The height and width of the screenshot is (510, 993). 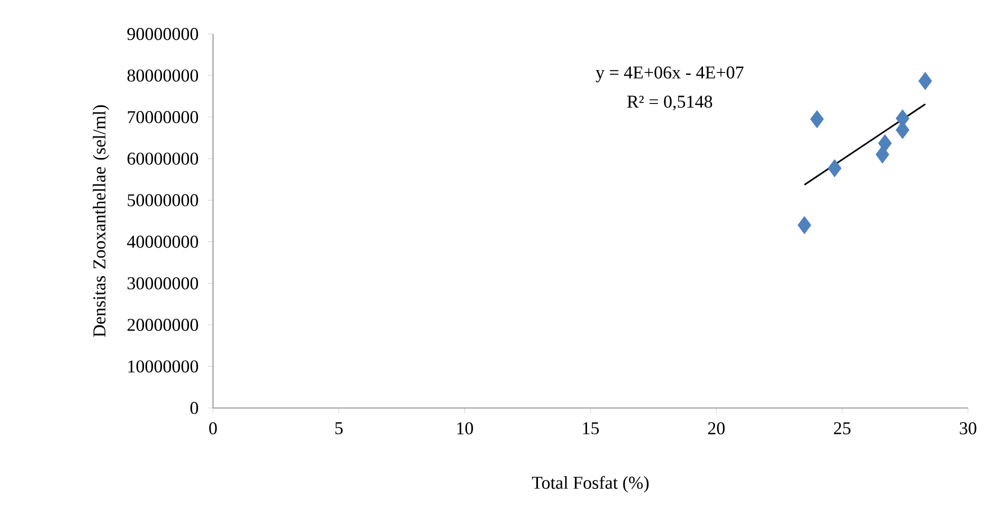 What do you see at coordinates (163, 283) in the screenshot?
I see `y-tick-label: 30000000` at bounding box center [163, 283].